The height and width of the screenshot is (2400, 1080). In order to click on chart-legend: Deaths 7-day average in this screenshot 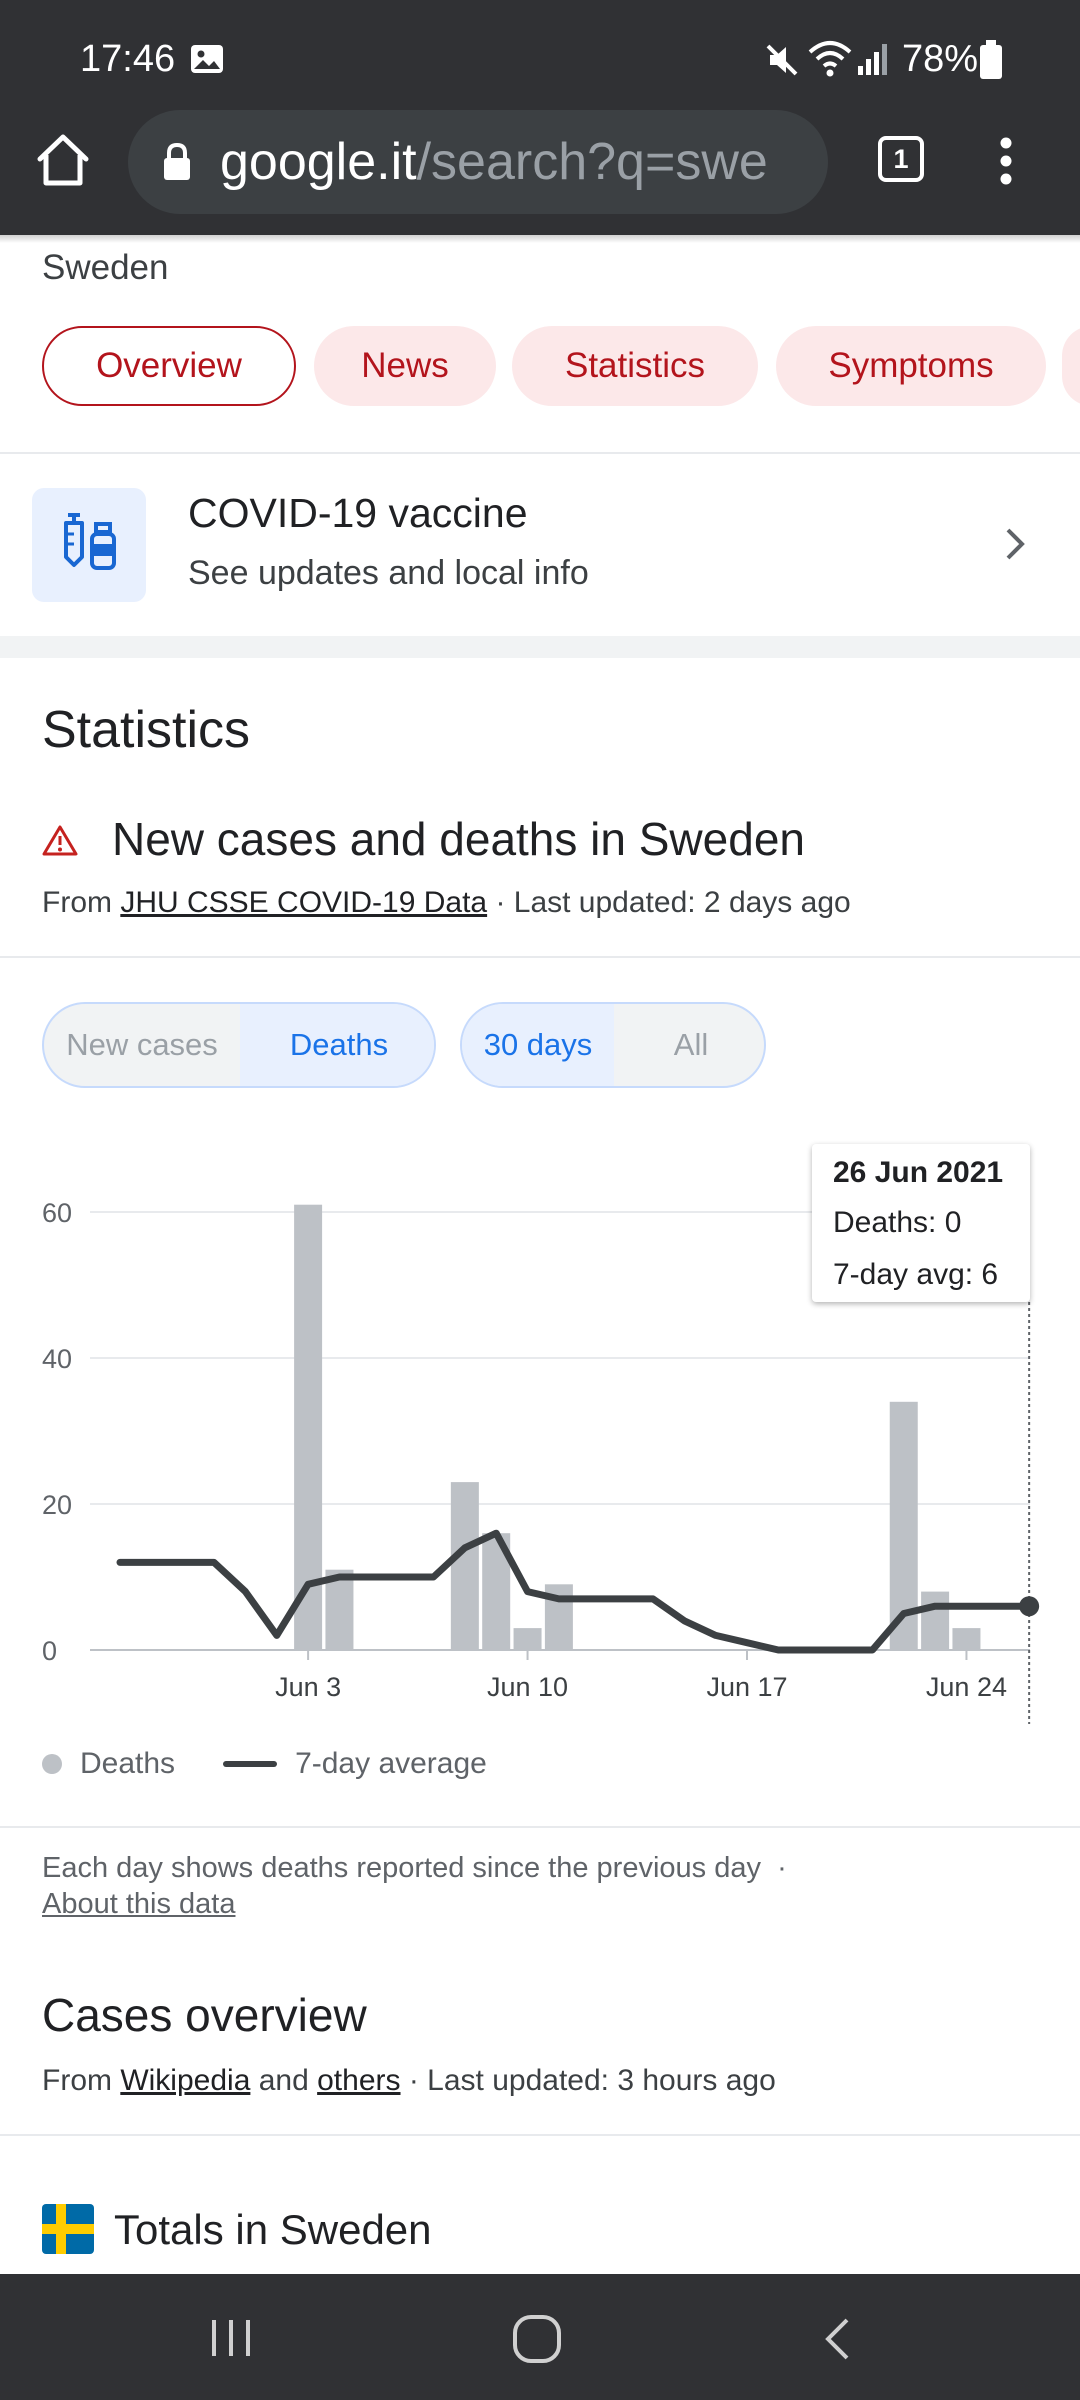, I will do `click(264, 1764)`.